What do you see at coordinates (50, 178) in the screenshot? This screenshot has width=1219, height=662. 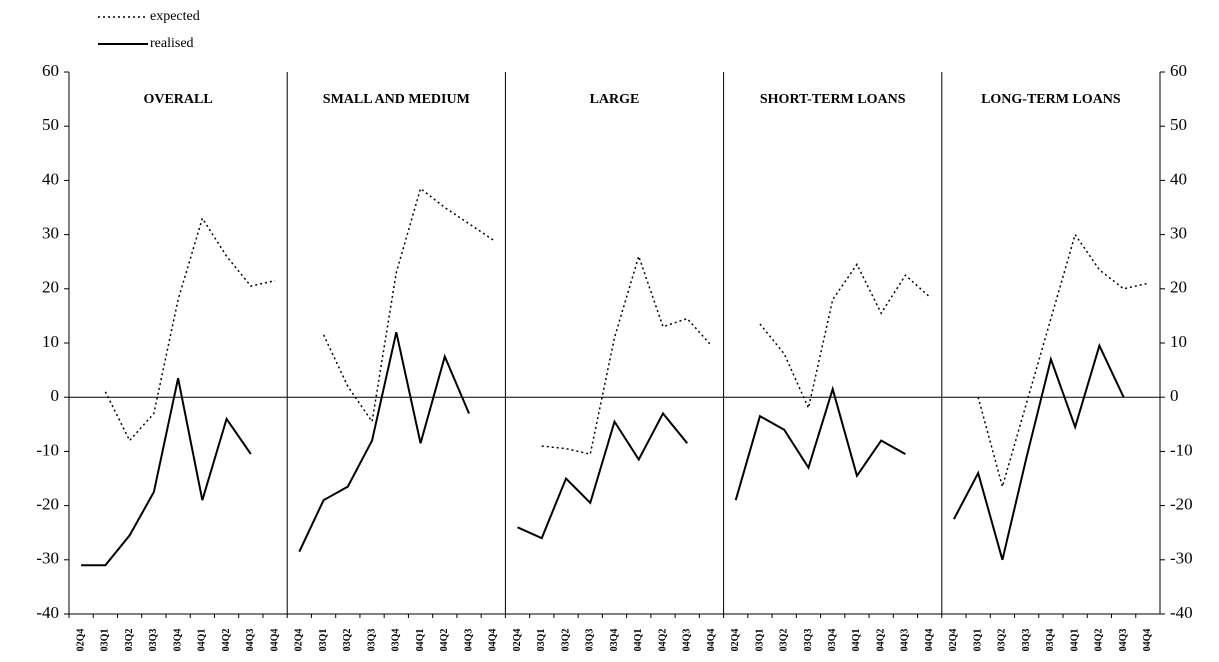 I see `y-tick-label: 40` at bounding box center [50, 178].